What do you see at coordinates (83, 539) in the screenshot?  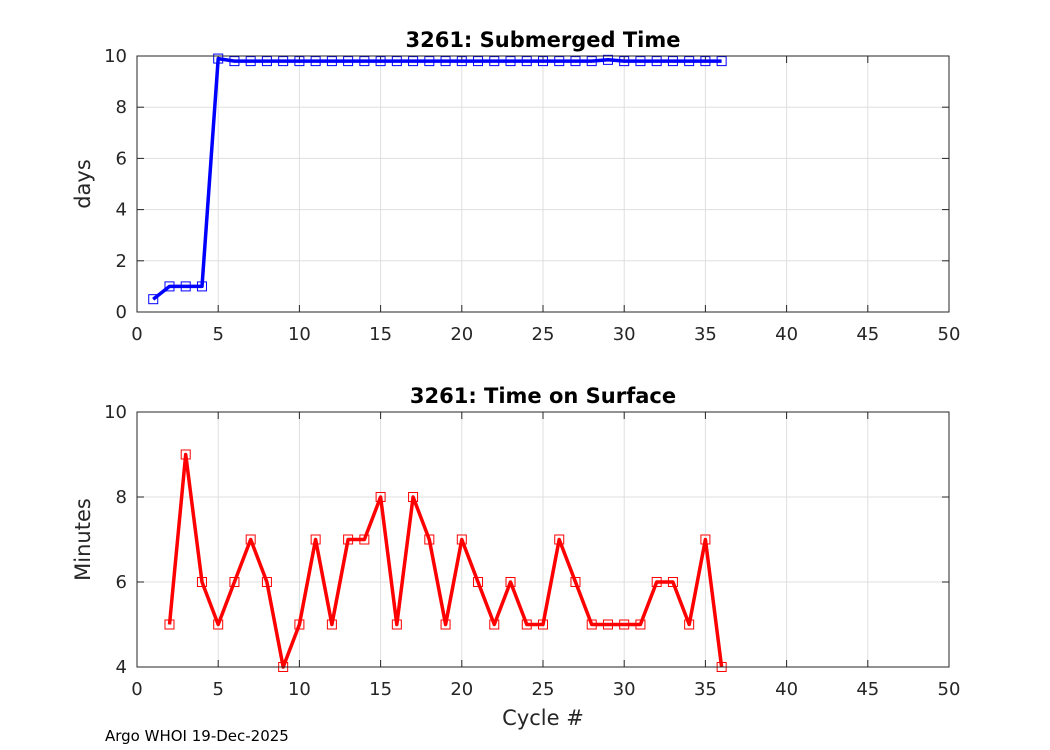 I see `chart-1-y-axis-label: Minutes` at bounding box center [83, 539].